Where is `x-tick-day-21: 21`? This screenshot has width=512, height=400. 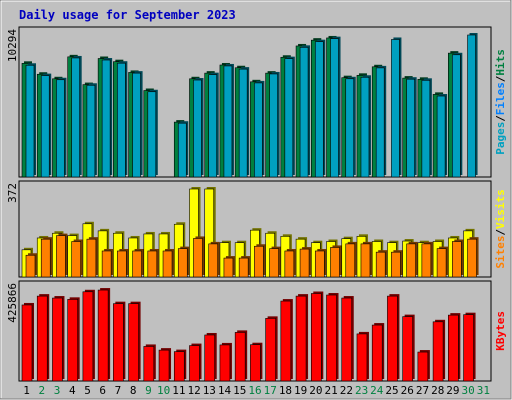
x-tick-day-21: 21 is located at coordinates (331, 390).